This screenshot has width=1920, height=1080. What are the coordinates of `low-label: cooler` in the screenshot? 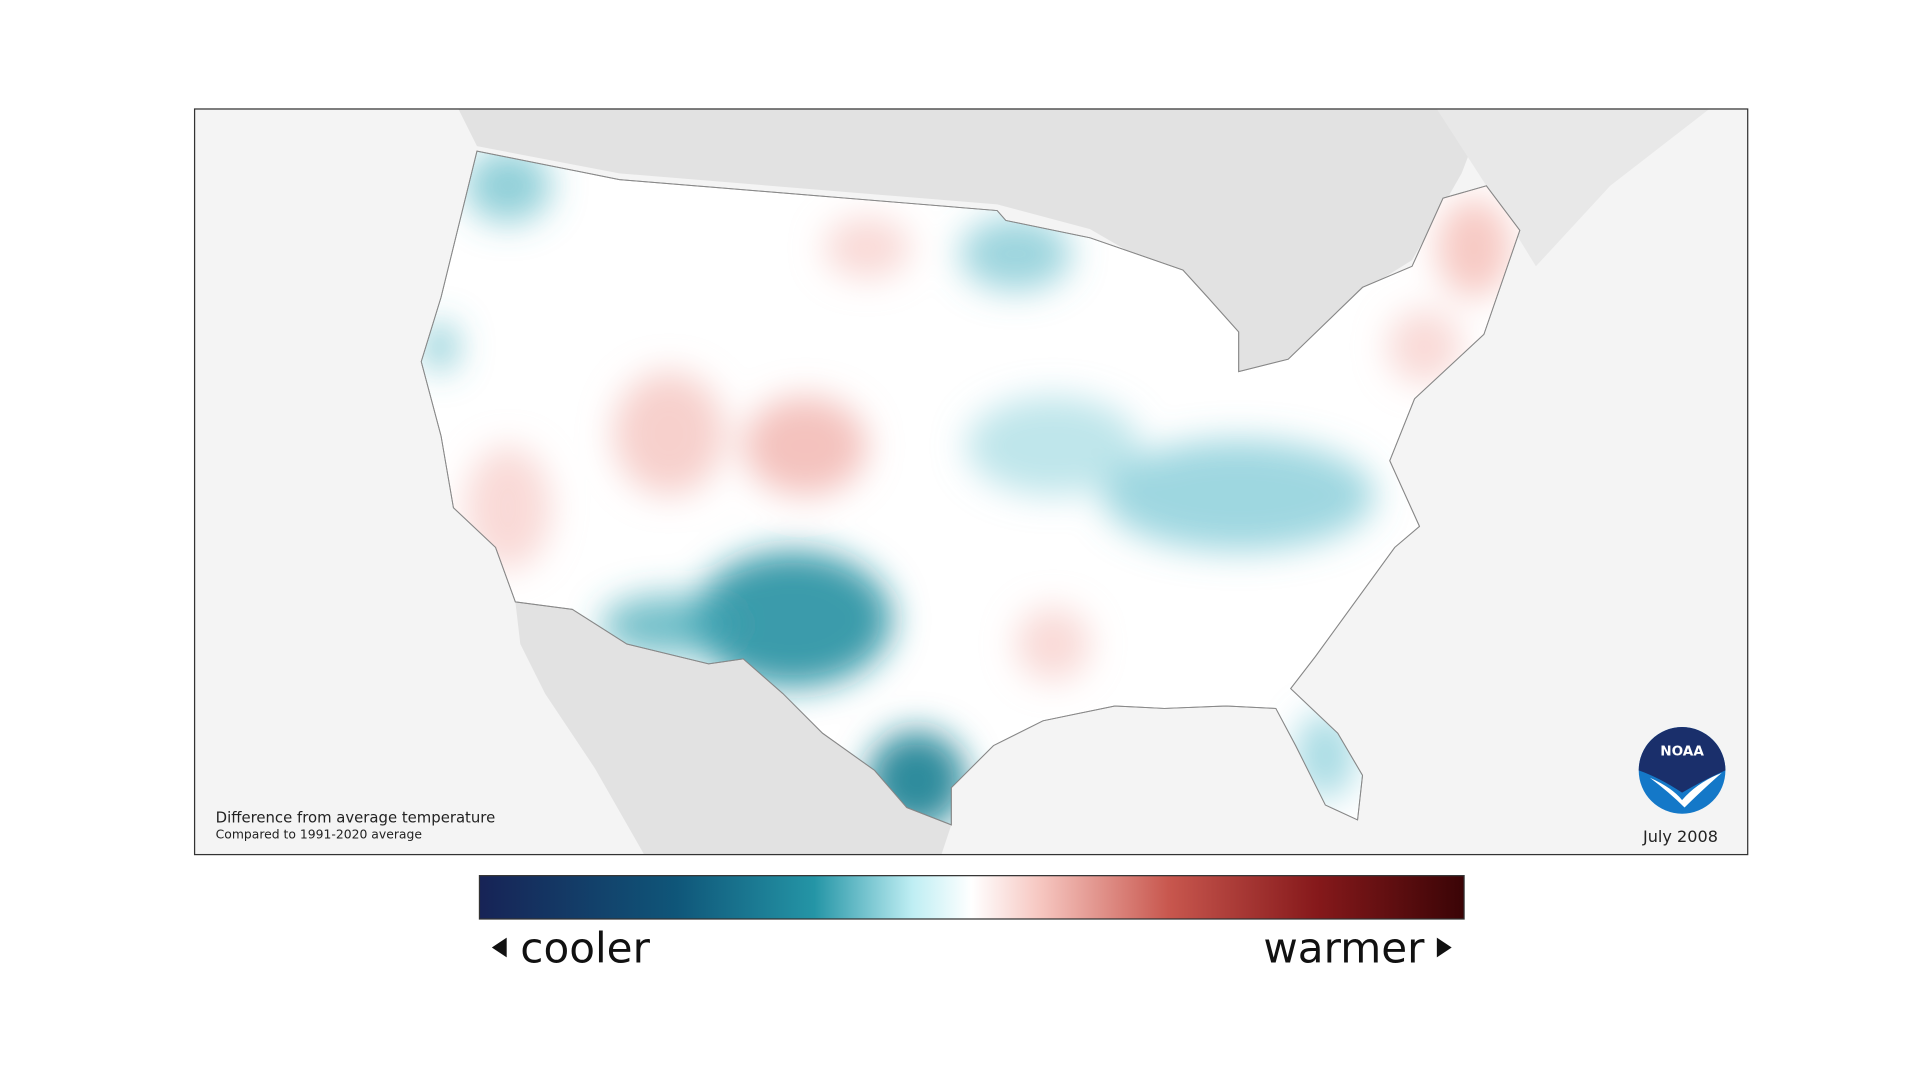 It's located at (585, 947).